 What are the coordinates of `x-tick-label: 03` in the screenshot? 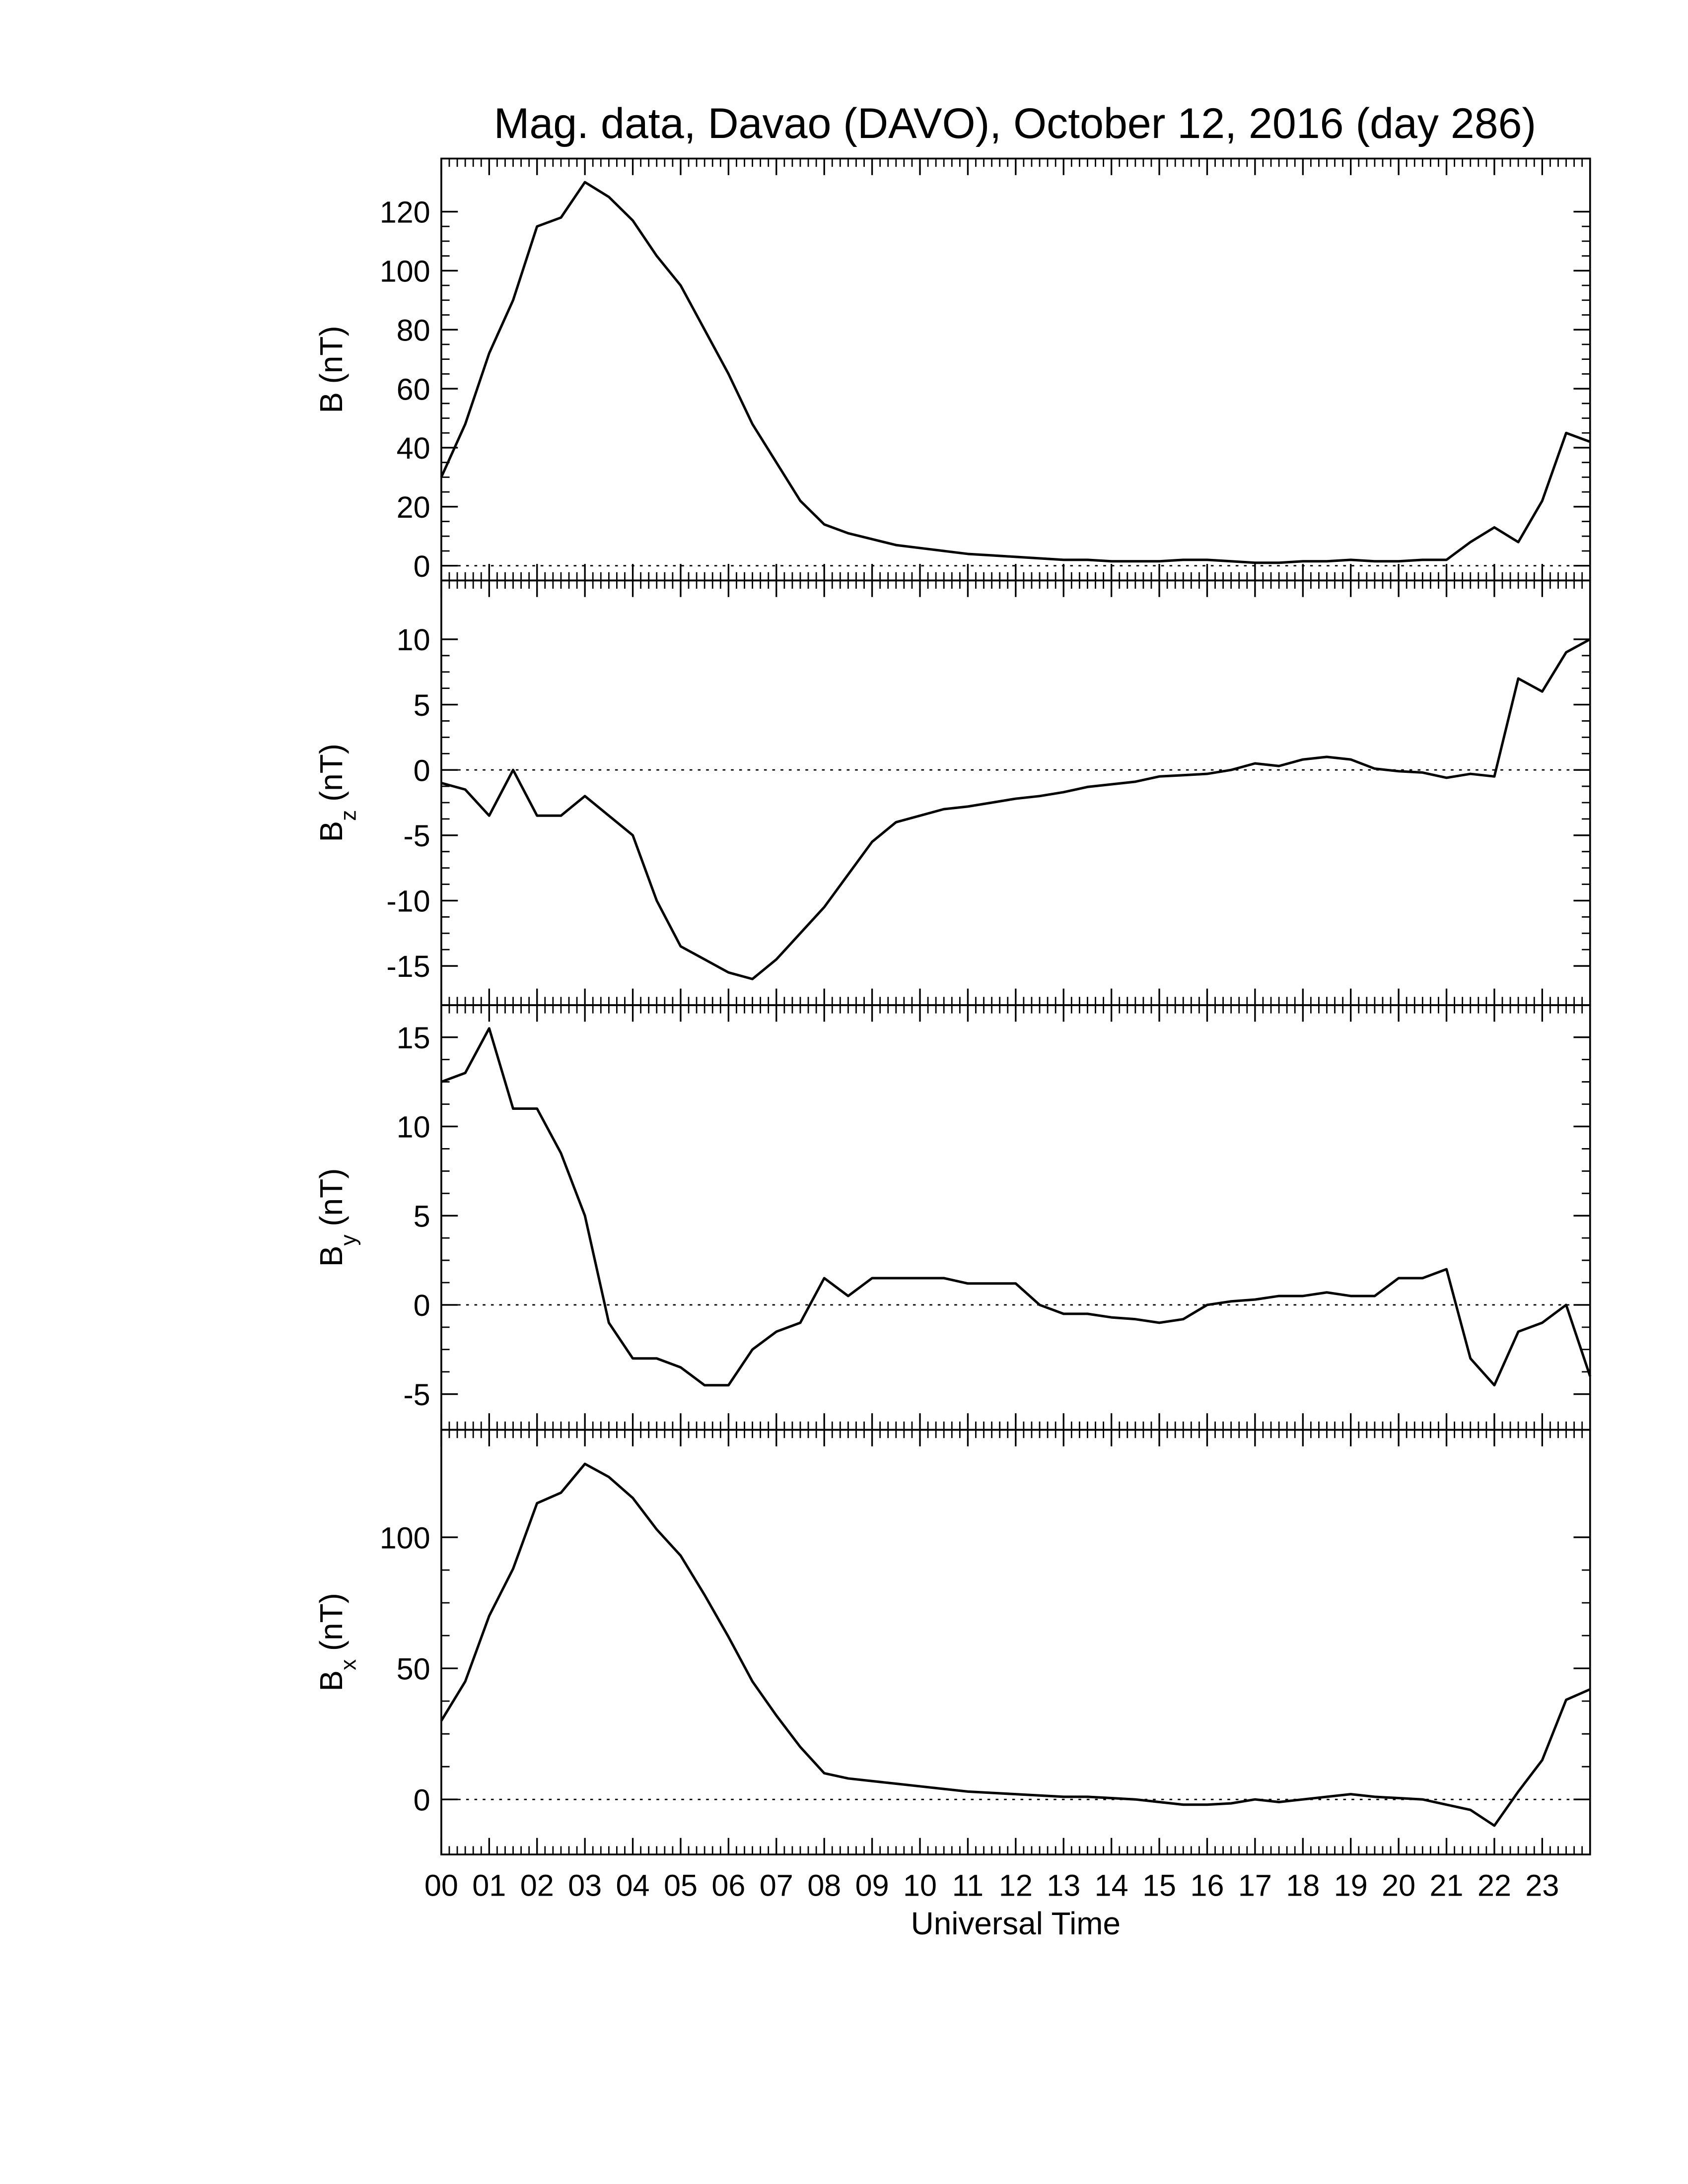 It's located at (585, 1885).